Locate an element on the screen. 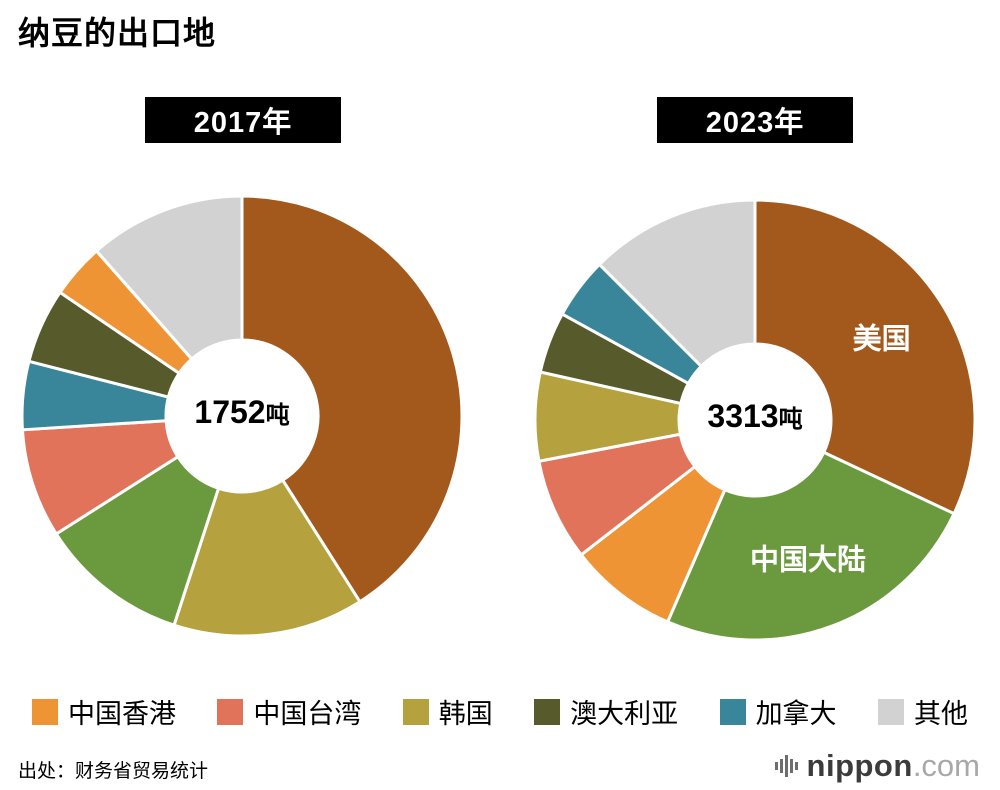 Image resolution: width=1000 pixels, height=790 pixels. total-number: 3313 is located at coordinates (743, 416).